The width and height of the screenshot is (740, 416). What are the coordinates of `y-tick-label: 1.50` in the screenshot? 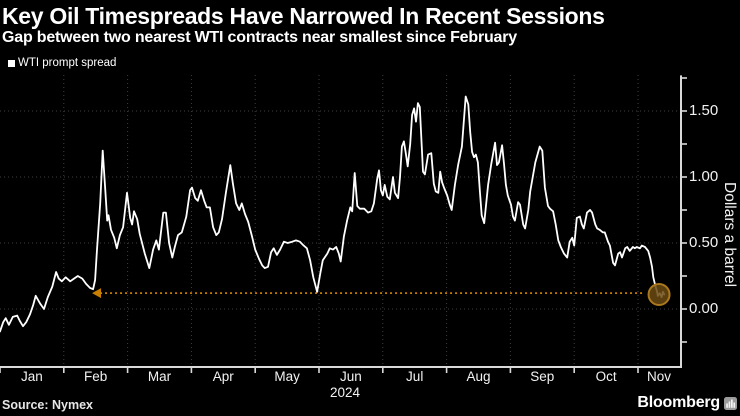 It's located at (704, 110).